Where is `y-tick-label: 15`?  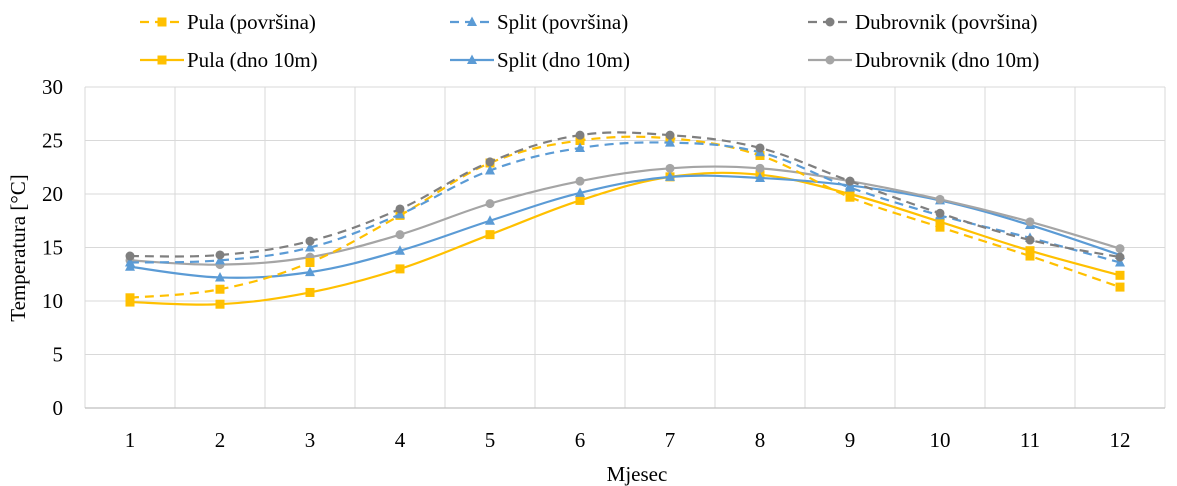
y-tick-label: 15 is located at coordinates (52, 248).